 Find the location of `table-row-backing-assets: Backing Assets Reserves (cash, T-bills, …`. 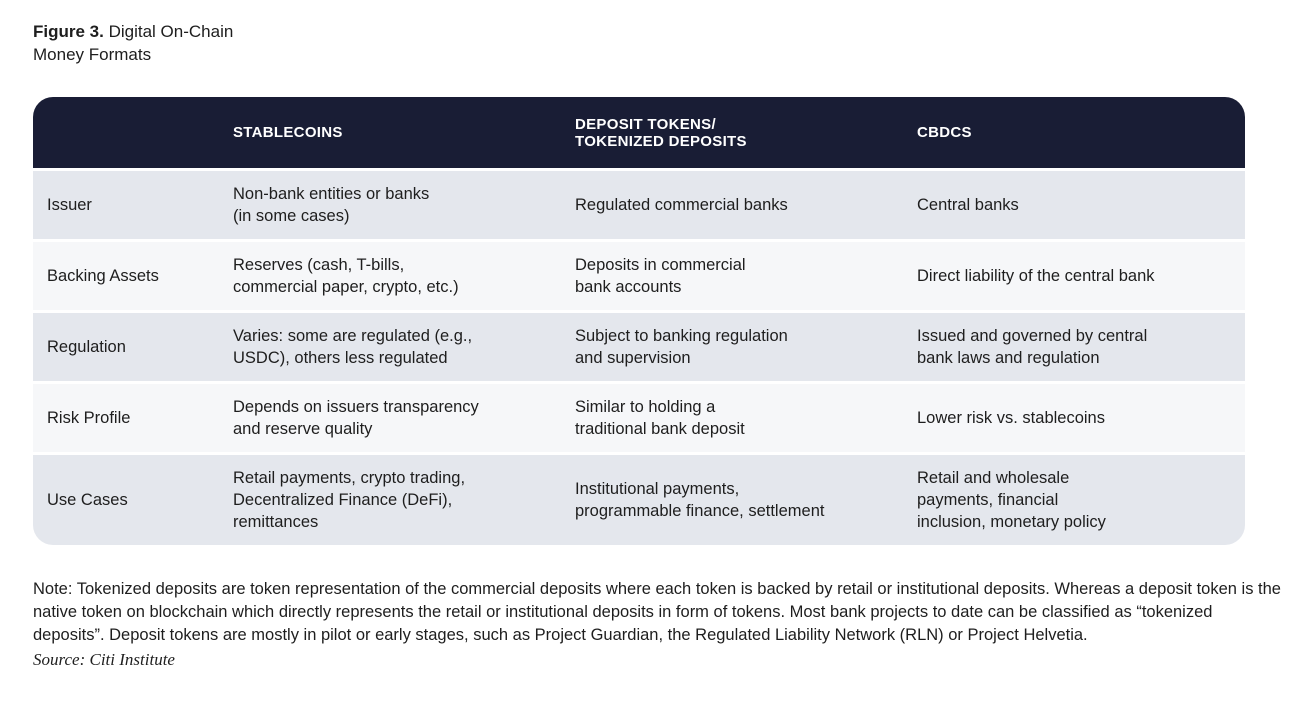

table-row-backing-assets: Backing Assets Reserves (cash, T-bills, … is located at coordinates (639, 276).